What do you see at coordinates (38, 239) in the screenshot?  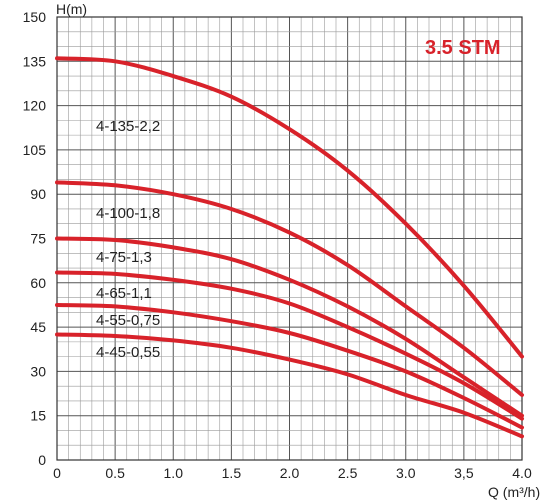 I see `y-tick-label: 75` at bounding box center [38, 239].